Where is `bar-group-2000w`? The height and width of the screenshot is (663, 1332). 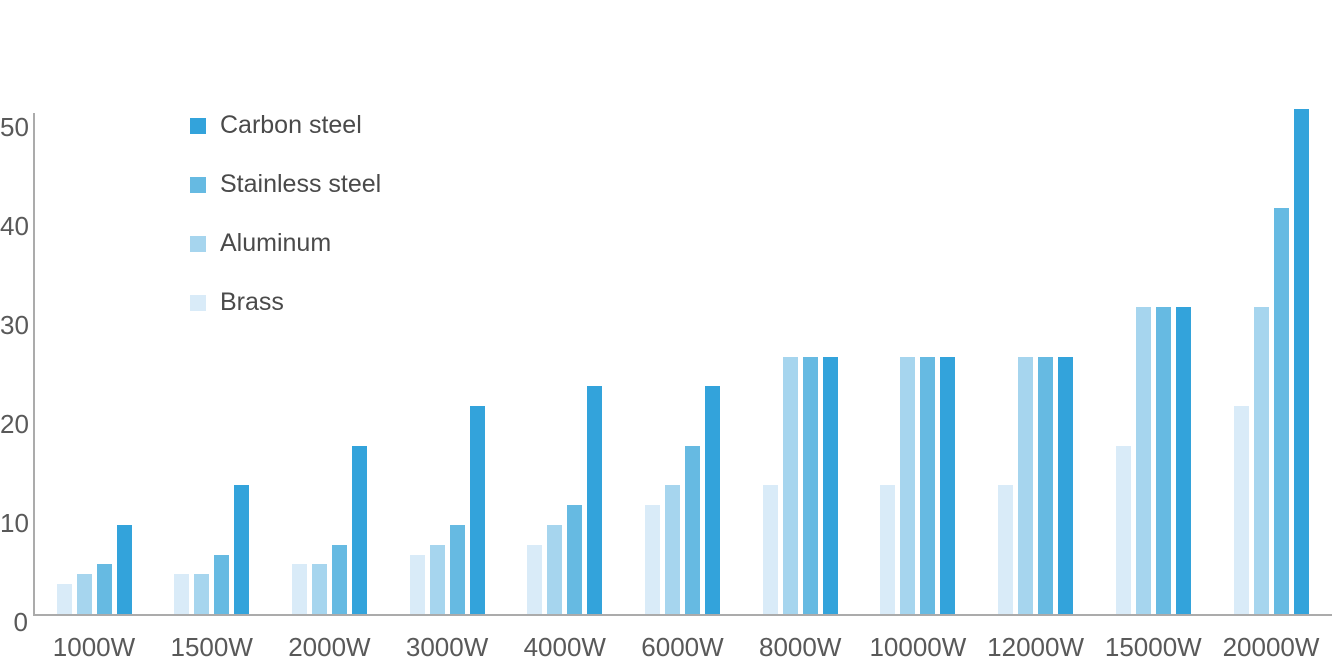 bar-group-2000w is located at coordinates (329, 530).